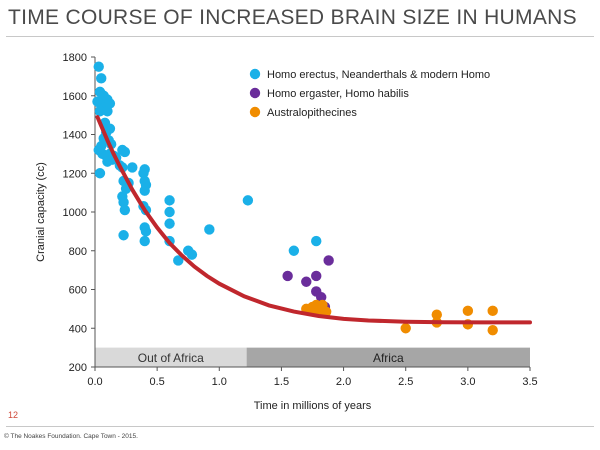 Image resolution: width=600 pixels, height=450 pixels. What do you see at coordinates (13, 415) in the screenshot?
I see `page-number: 12` at bounding box center [13, 415].